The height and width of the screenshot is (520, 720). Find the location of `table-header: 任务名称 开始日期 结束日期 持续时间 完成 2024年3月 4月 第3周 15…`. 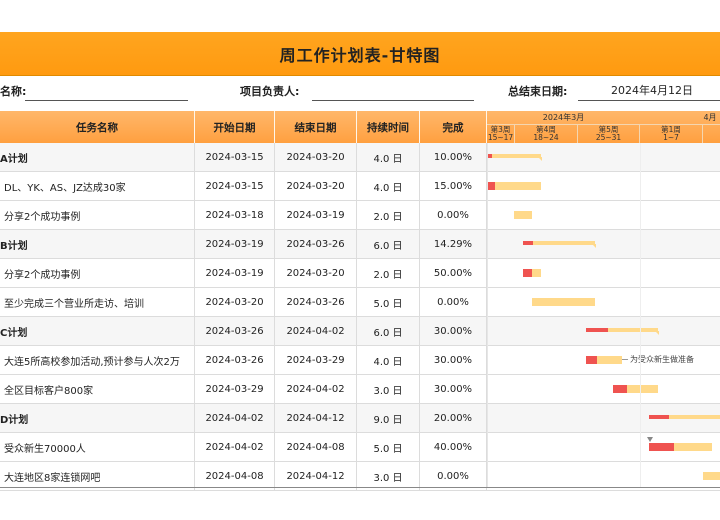

table-header: 任务名称 开始日期 结束日期 持续时间 完成 2024年3月 4月 第3周 15… is located at coordinates (360, 127).